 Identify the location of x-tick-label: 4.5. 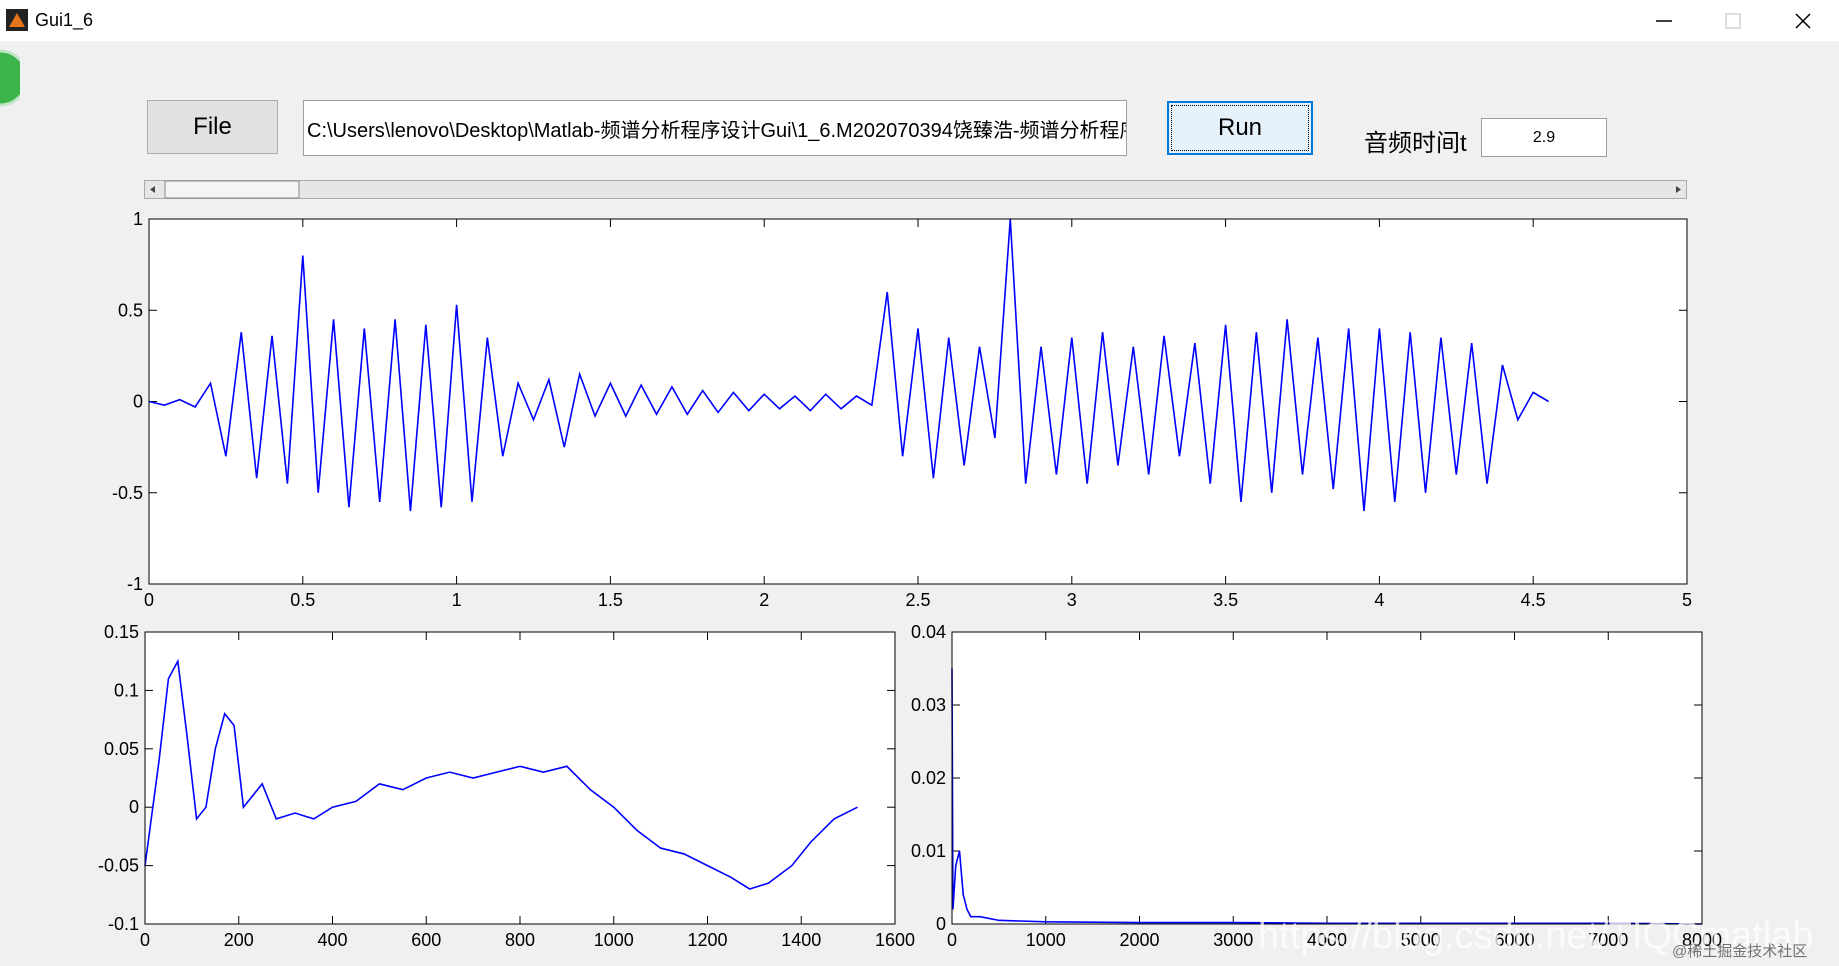
(1533, 600).